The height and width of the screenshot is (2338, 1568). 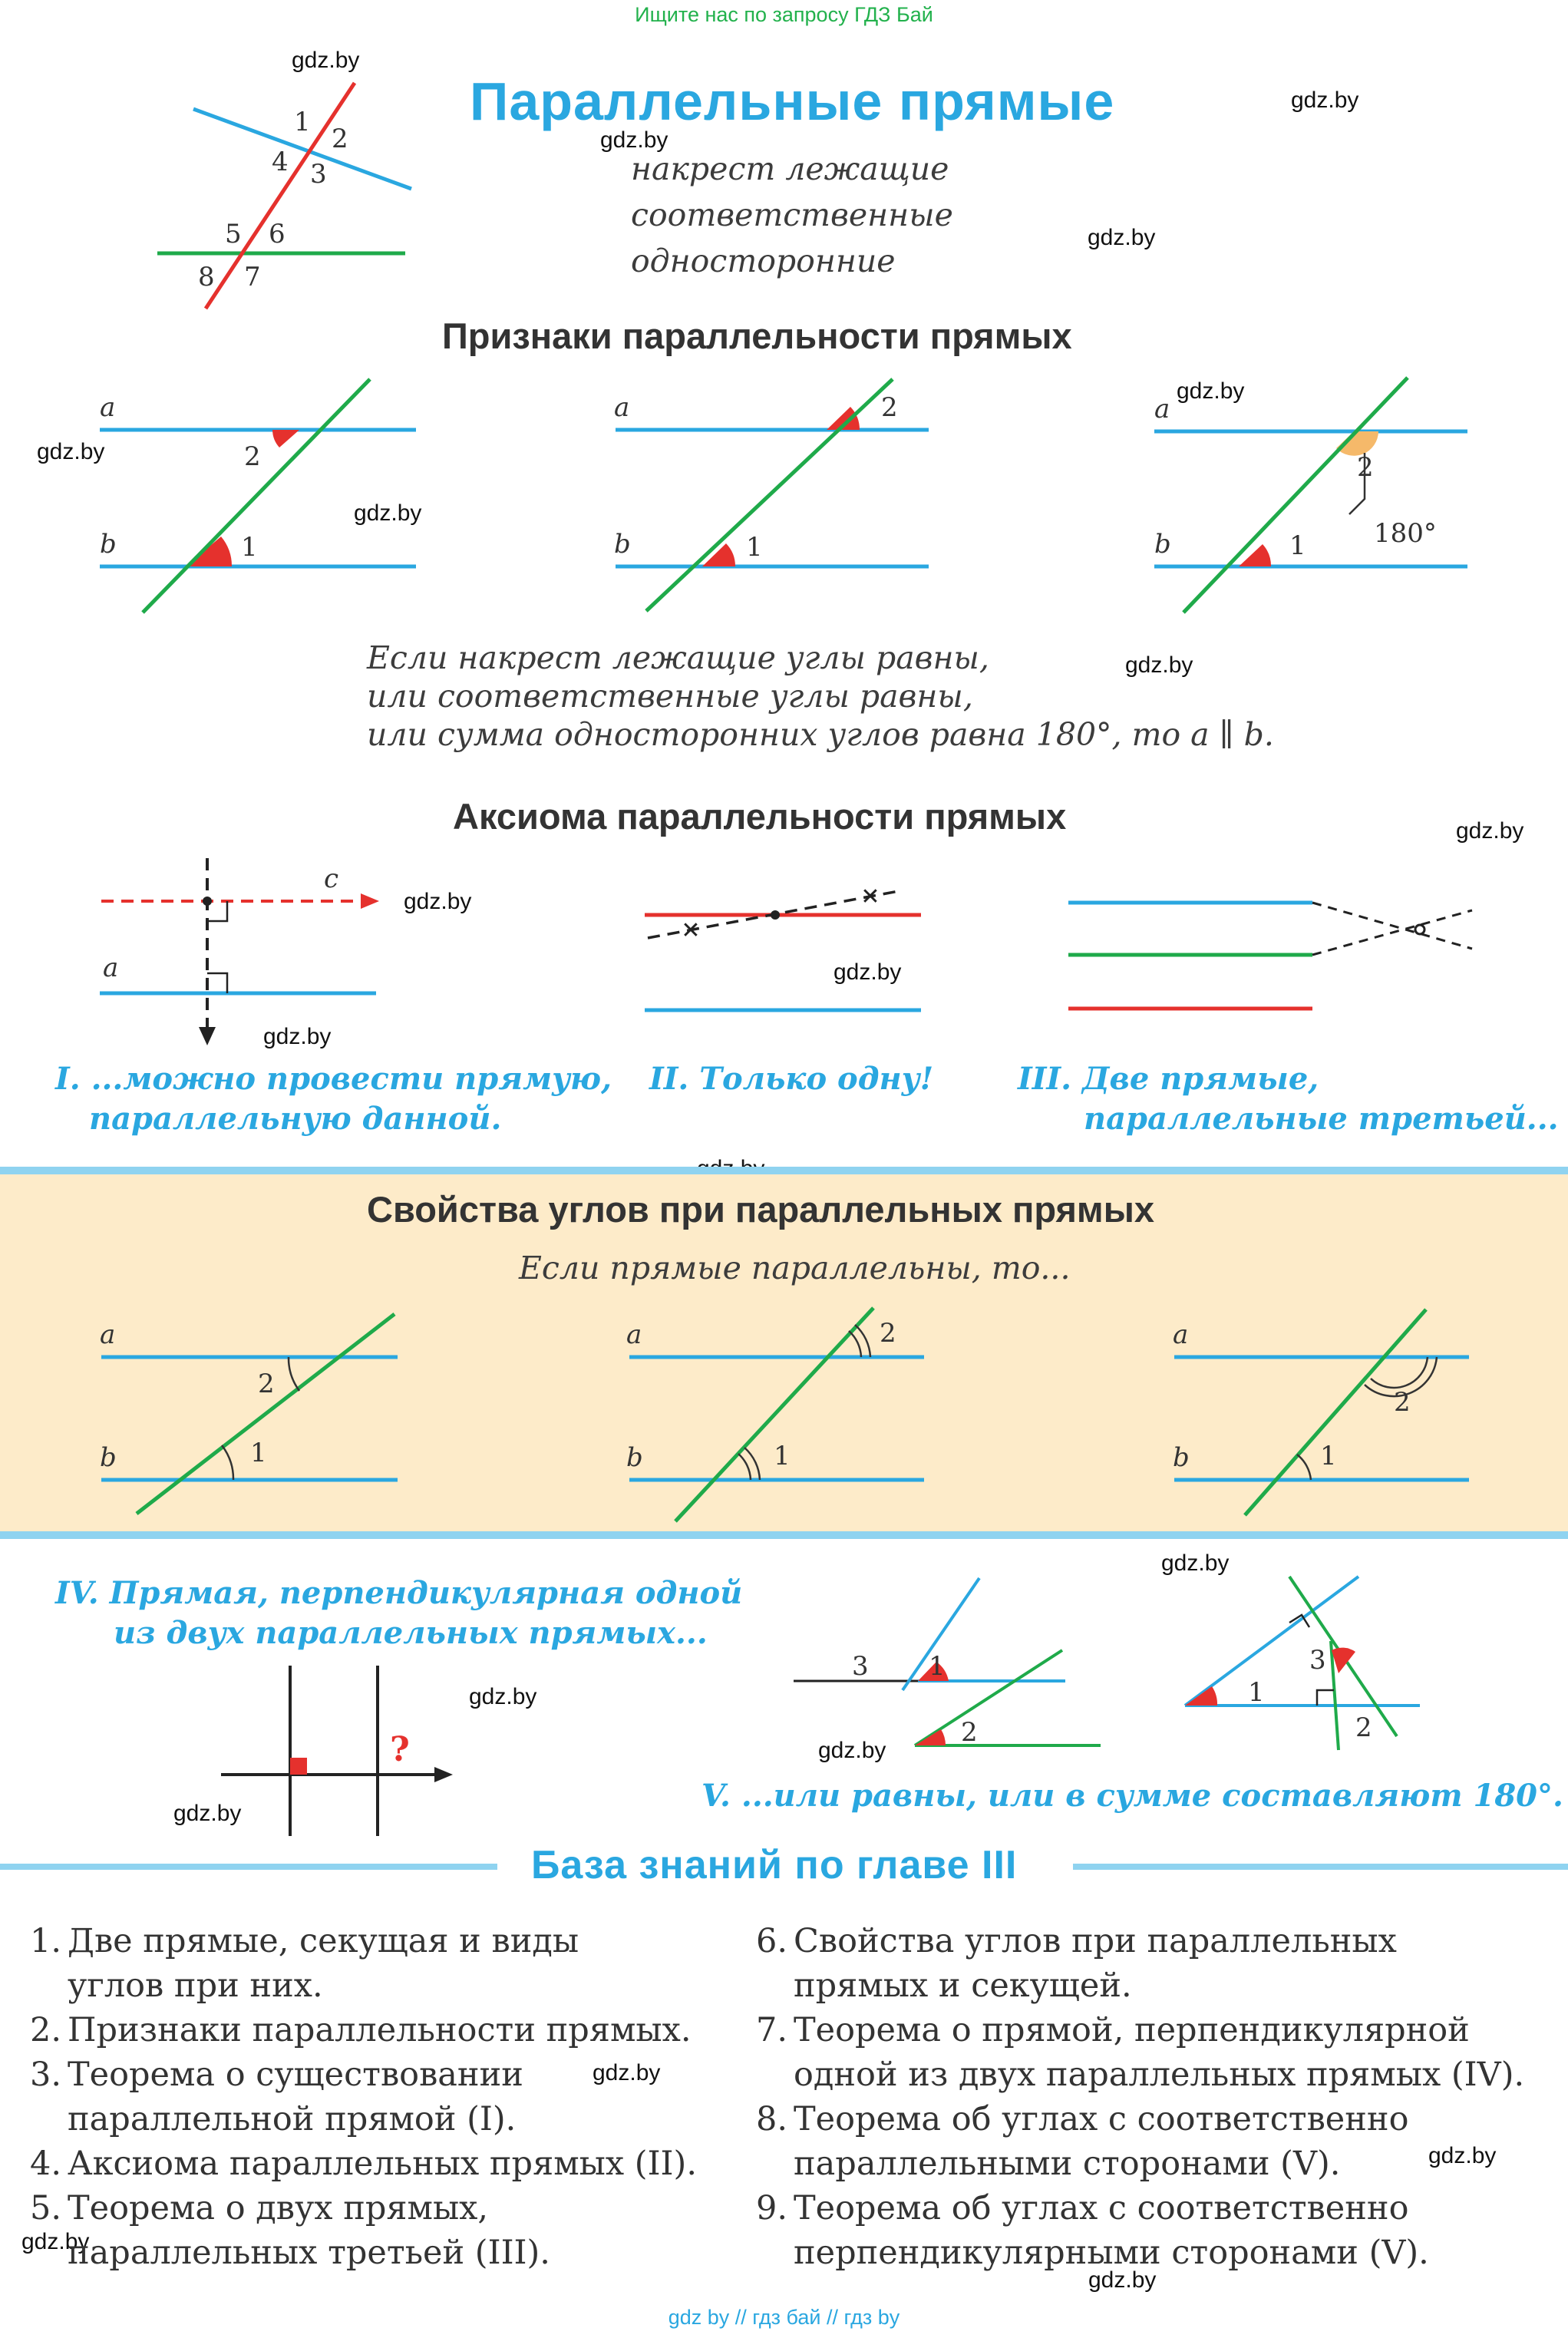 What do you see at coordinates (1405, 534) in the screenshot?
I see `sum-label: 180°` at bounding box center [1405, 534].